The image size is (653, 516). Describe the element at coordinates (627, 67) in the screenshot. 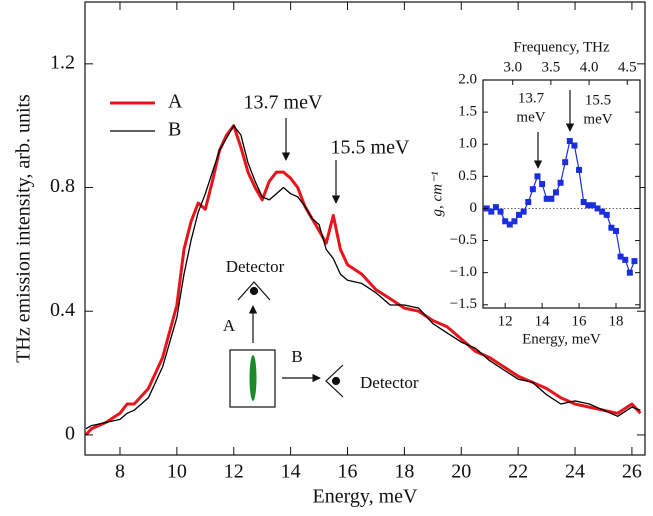

I see `x2-tick-label: 4.5` at that location.